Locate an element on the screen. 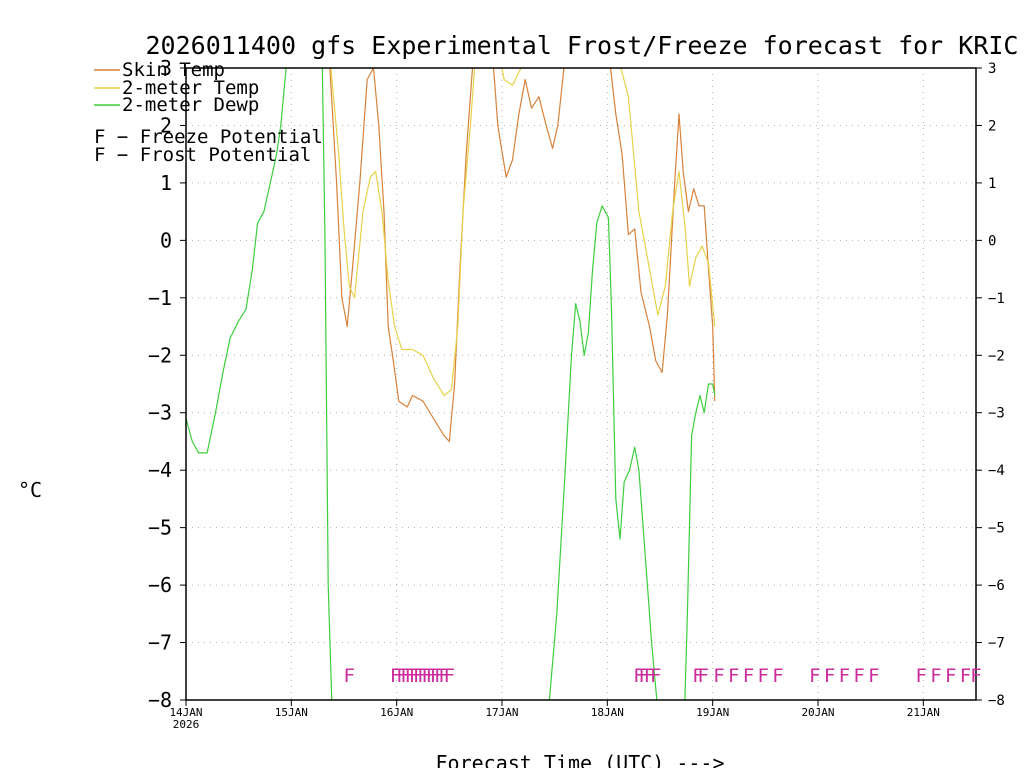 This screenshot has height=768, width=1024. x-tick-label: 14JAN is located at coordinates (185, 712).